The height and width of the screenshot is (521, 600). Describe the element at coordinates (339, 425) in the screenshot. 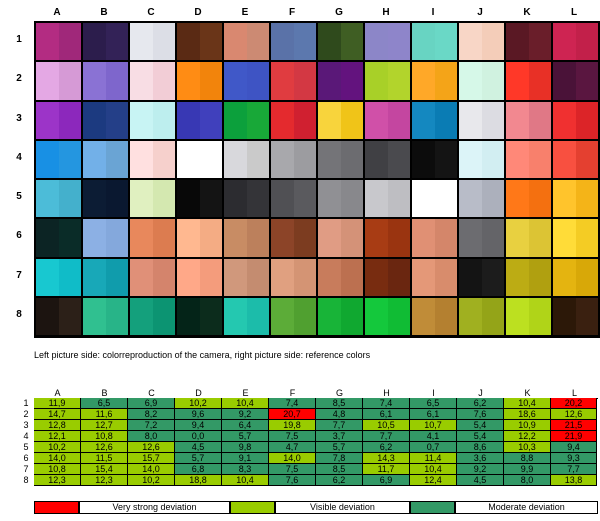

I see `deviation-cell: 7,7` at that location.